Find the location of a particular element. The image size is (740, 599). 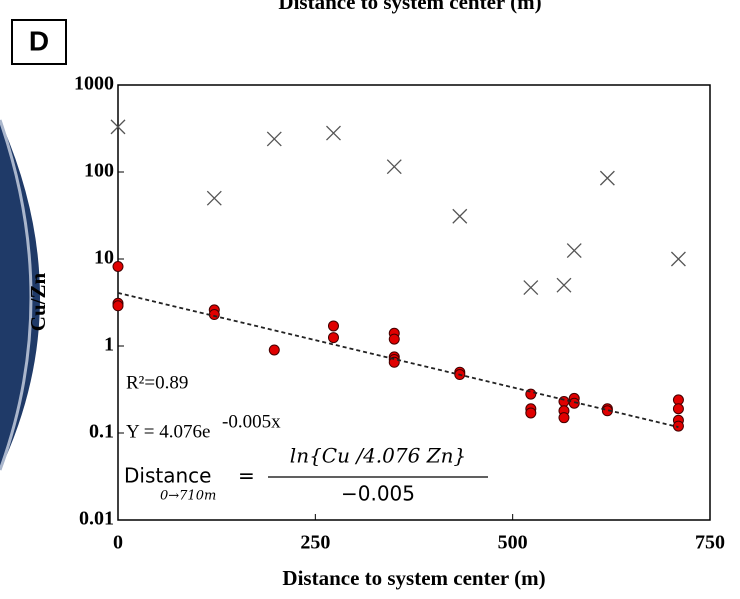

annotation: = is located at coordinates (246, 476).